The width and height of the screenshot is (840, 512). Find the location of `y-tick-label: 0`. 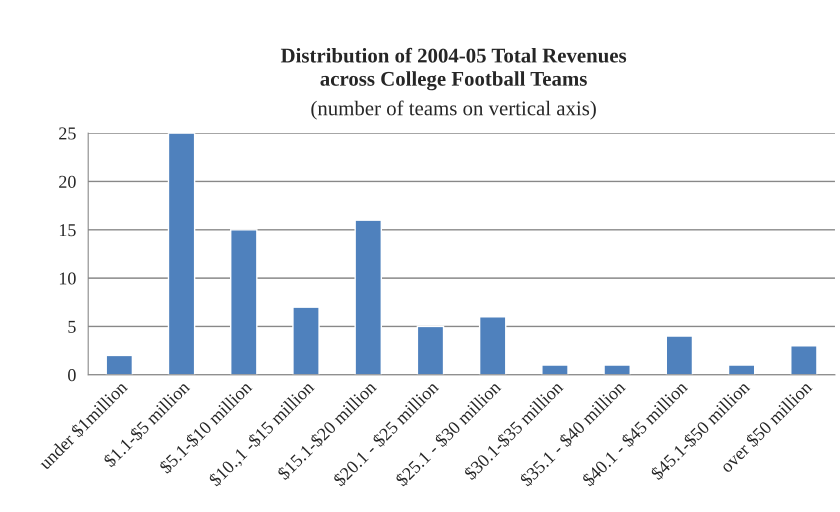

y-tick-label: 0 is located at coordinates (72, 375).